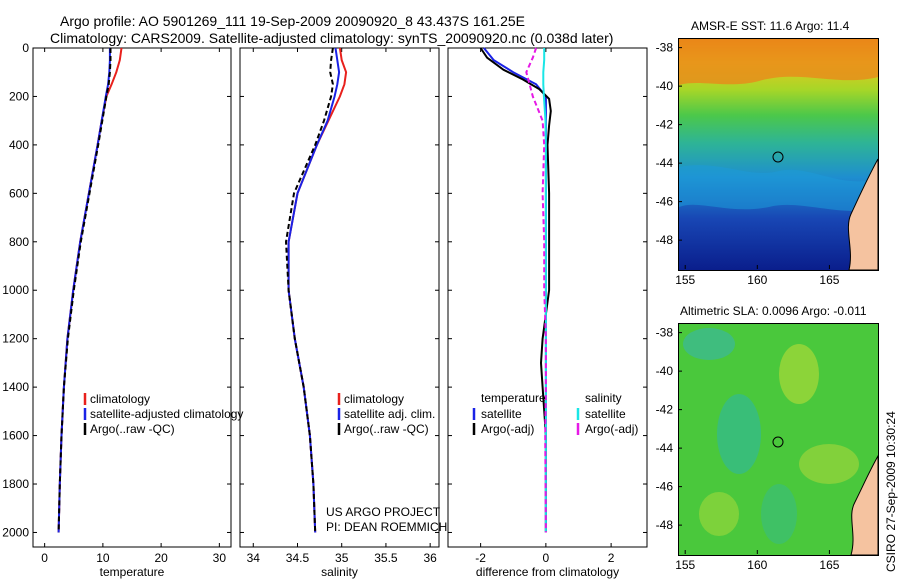 The height and width of the screenshot is (580, 900). What do you see at coordinates (603, 398) in the screenshot?
I see `legend-group-heading: salinity` at bounding box center [603, 398].